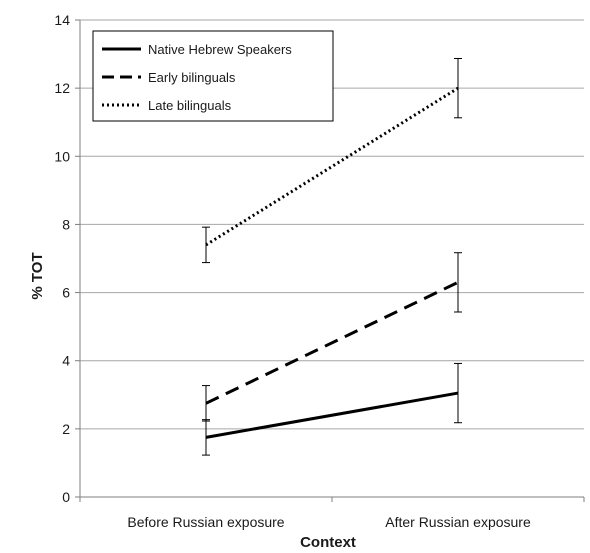 Image resolution: width=590 pixels, height=553 pixels. What do you see at coordinates (328, 542) in the screenshot?
I see `x-axis-title: Context` at bounding box center [328, 542].